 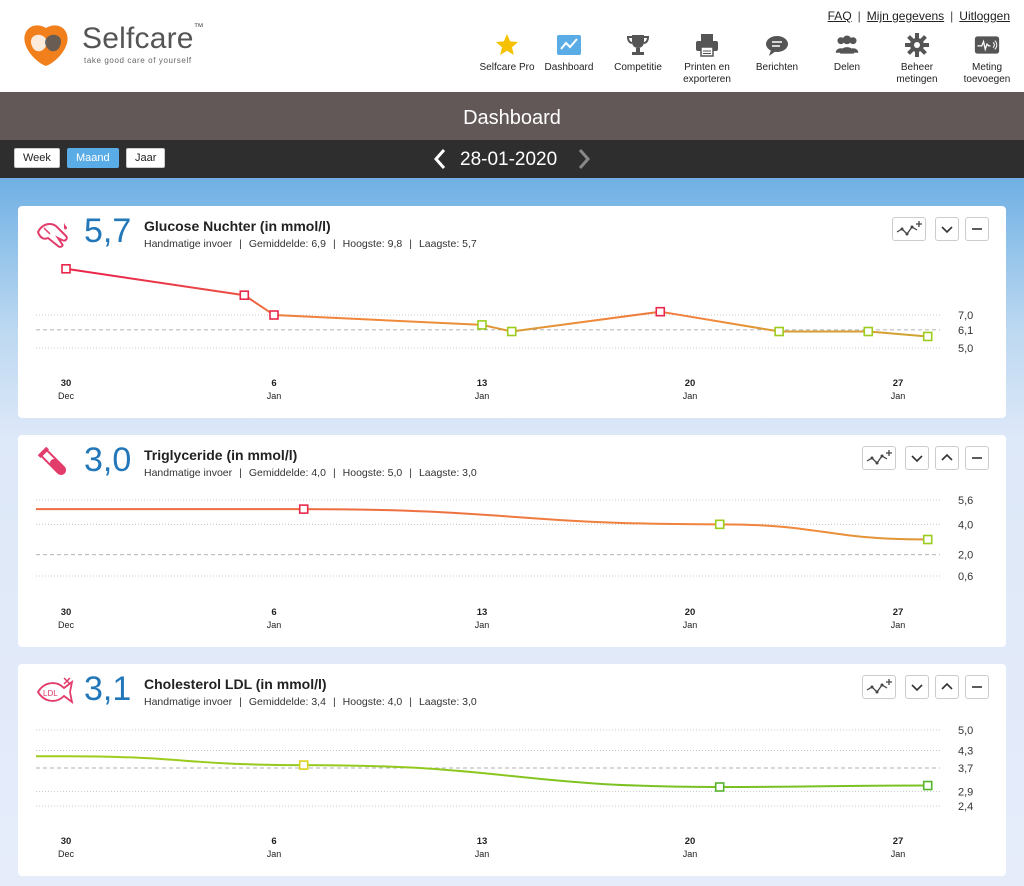 I want to click on nav-label: Berichten, so click(x=777, y=67).